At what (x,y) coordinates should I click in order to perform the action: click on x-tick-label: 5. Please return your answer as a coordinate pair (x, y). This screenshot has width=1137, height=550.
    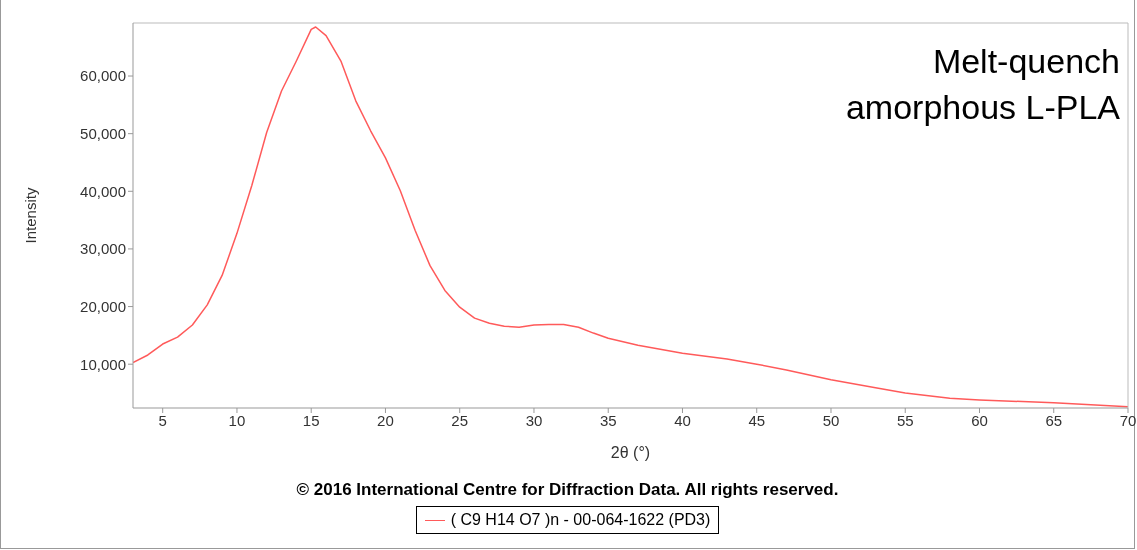
    Looking at the image, I should click on (162, 420).